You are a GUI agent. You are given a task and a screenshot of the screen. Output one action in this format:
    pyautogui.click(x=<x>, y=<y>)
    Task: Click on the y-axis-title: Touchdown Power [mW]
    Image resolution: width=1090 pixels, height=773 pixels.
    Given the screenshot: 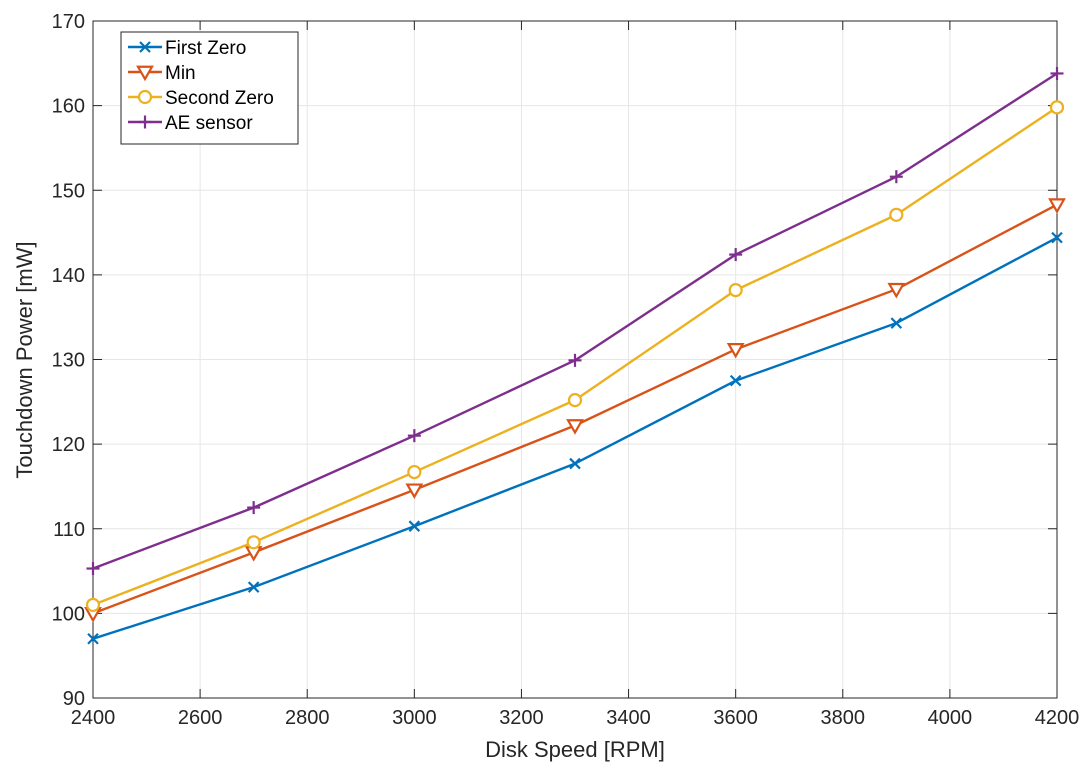 What is the action you would take?
    pyautogui.click(x=24, y=359)
    